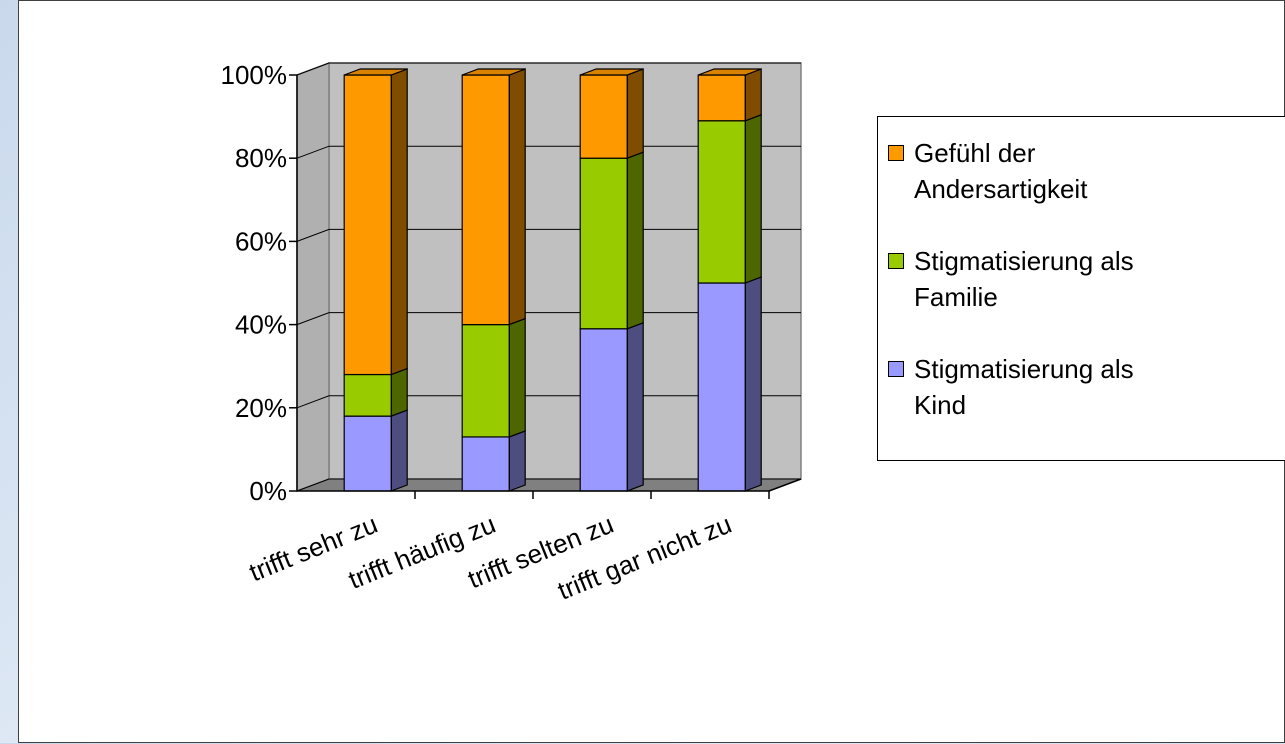  Describe the element at coordinates (1024, 261) in the screenshot. I see `legend-label-familie-line1: Stigmatisierung als` at that location.